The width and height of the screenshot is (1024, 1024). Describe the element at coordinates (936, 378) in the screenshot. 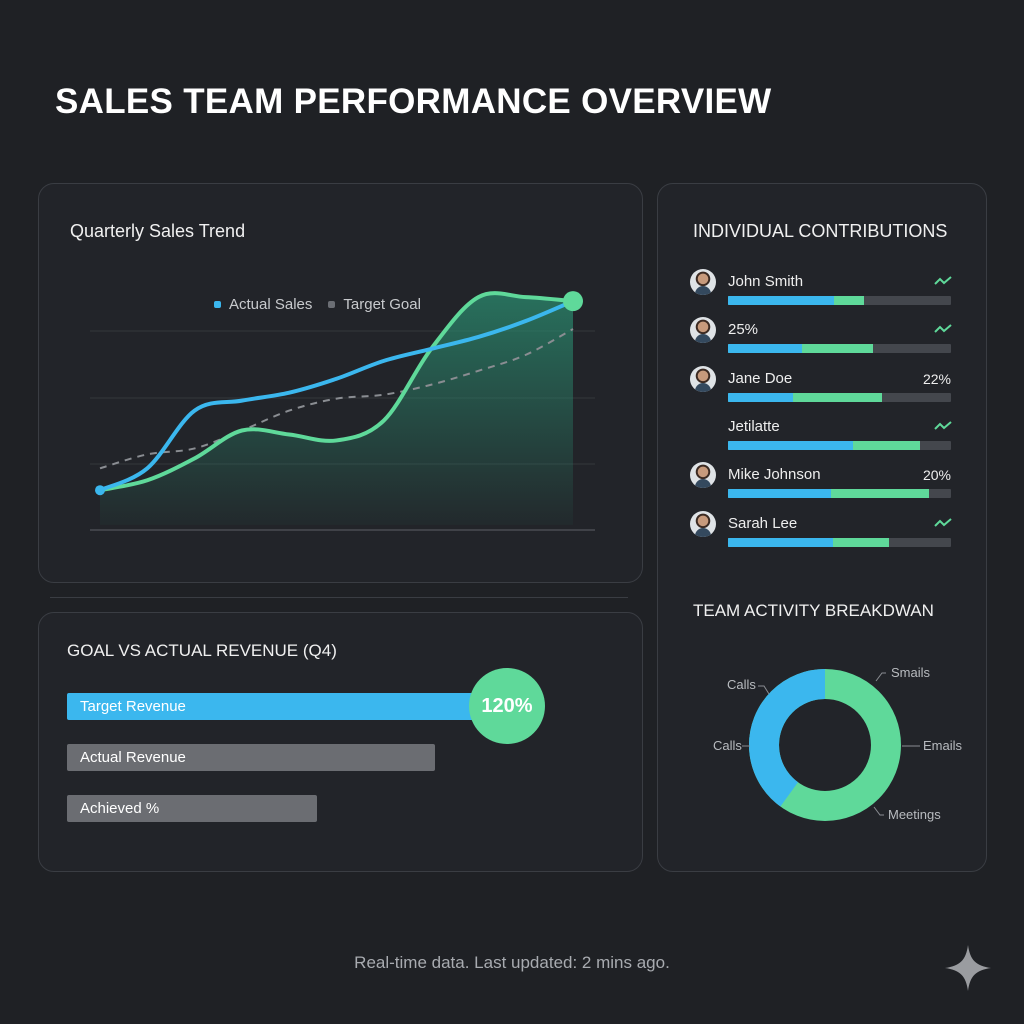

I see `contribution-percent: 22%` at that location.